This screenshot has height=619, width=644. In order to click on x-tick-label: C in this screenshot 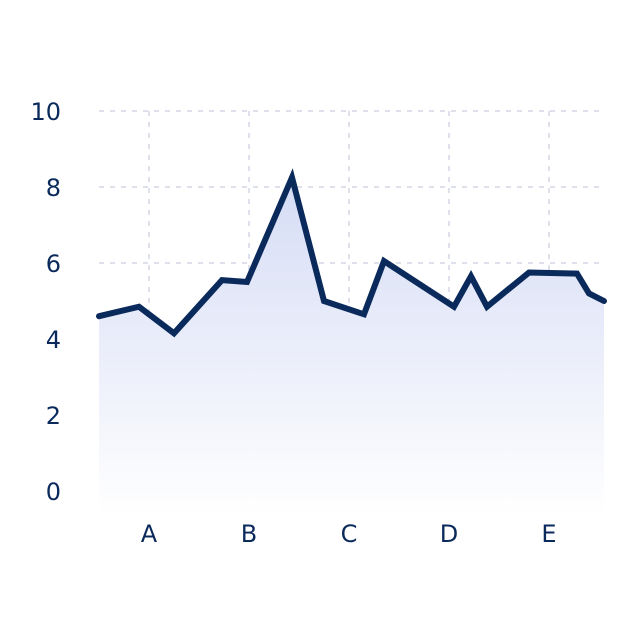, I will do `click(349, 534)`.